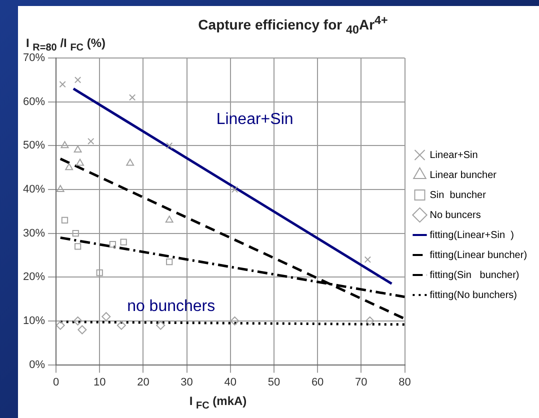  I want to click on y-axis-title: I $_{R=80}$ /I $_{FC}$ (%), so click(66, 45).